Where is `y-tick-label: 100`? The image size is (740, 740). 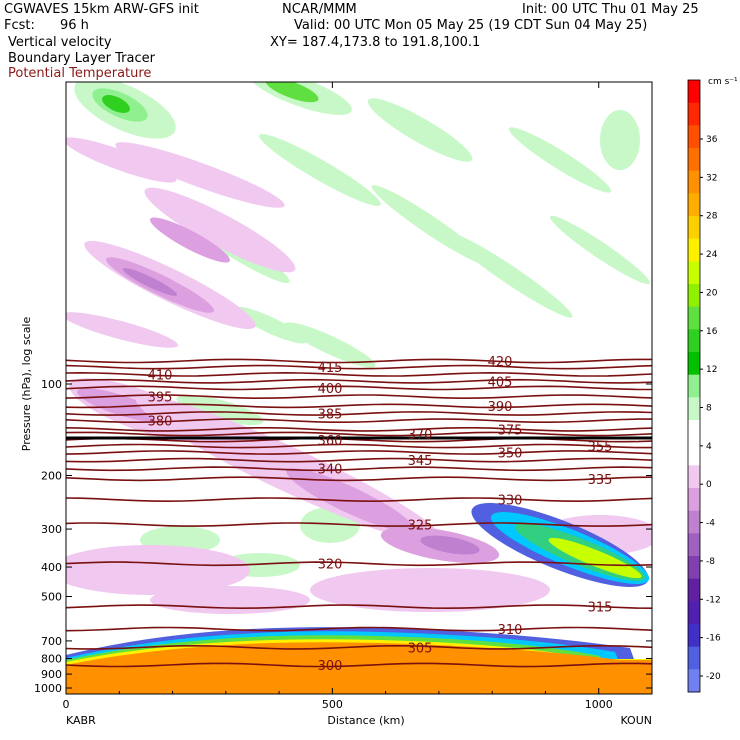
y-tick-label: 100 is located at coordinates (51, 384).